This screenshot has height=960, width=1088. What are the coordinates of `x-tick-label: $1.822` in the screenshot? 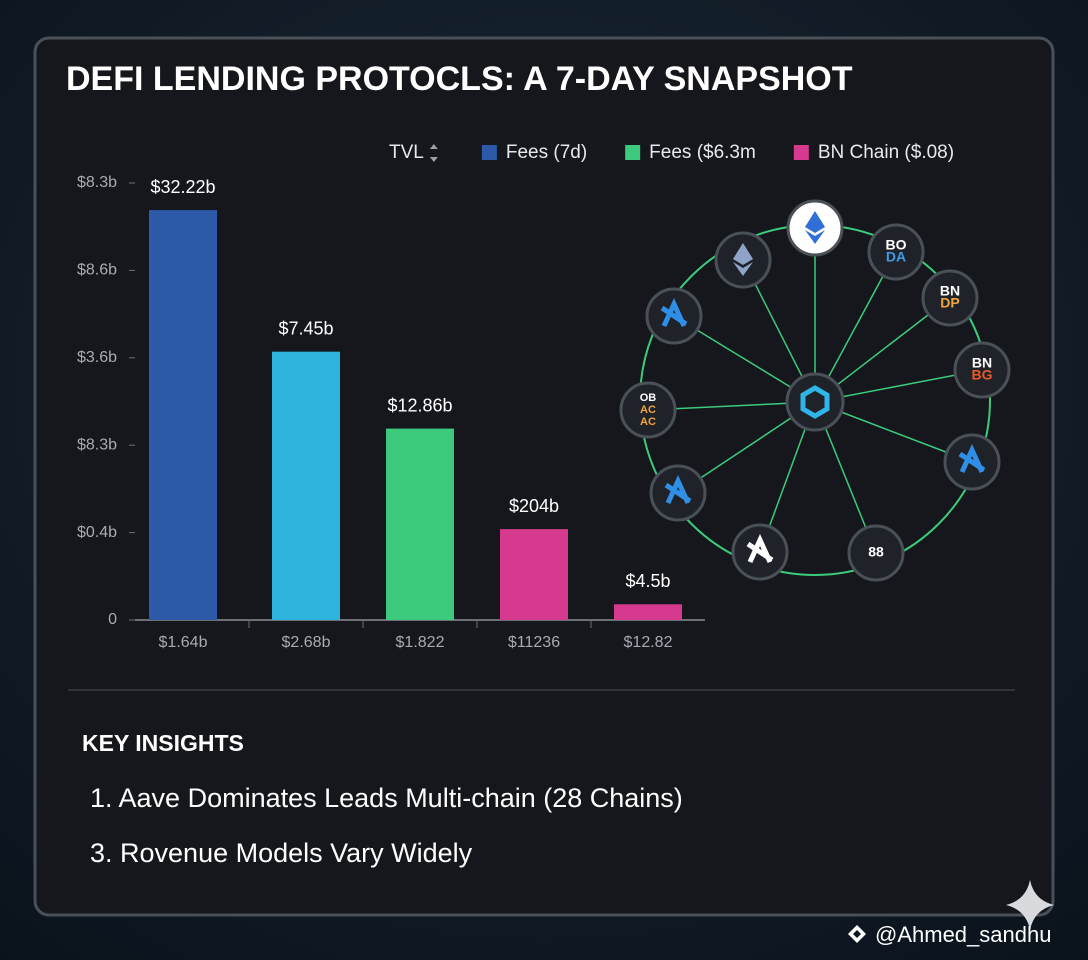 It's located at (420, 642).